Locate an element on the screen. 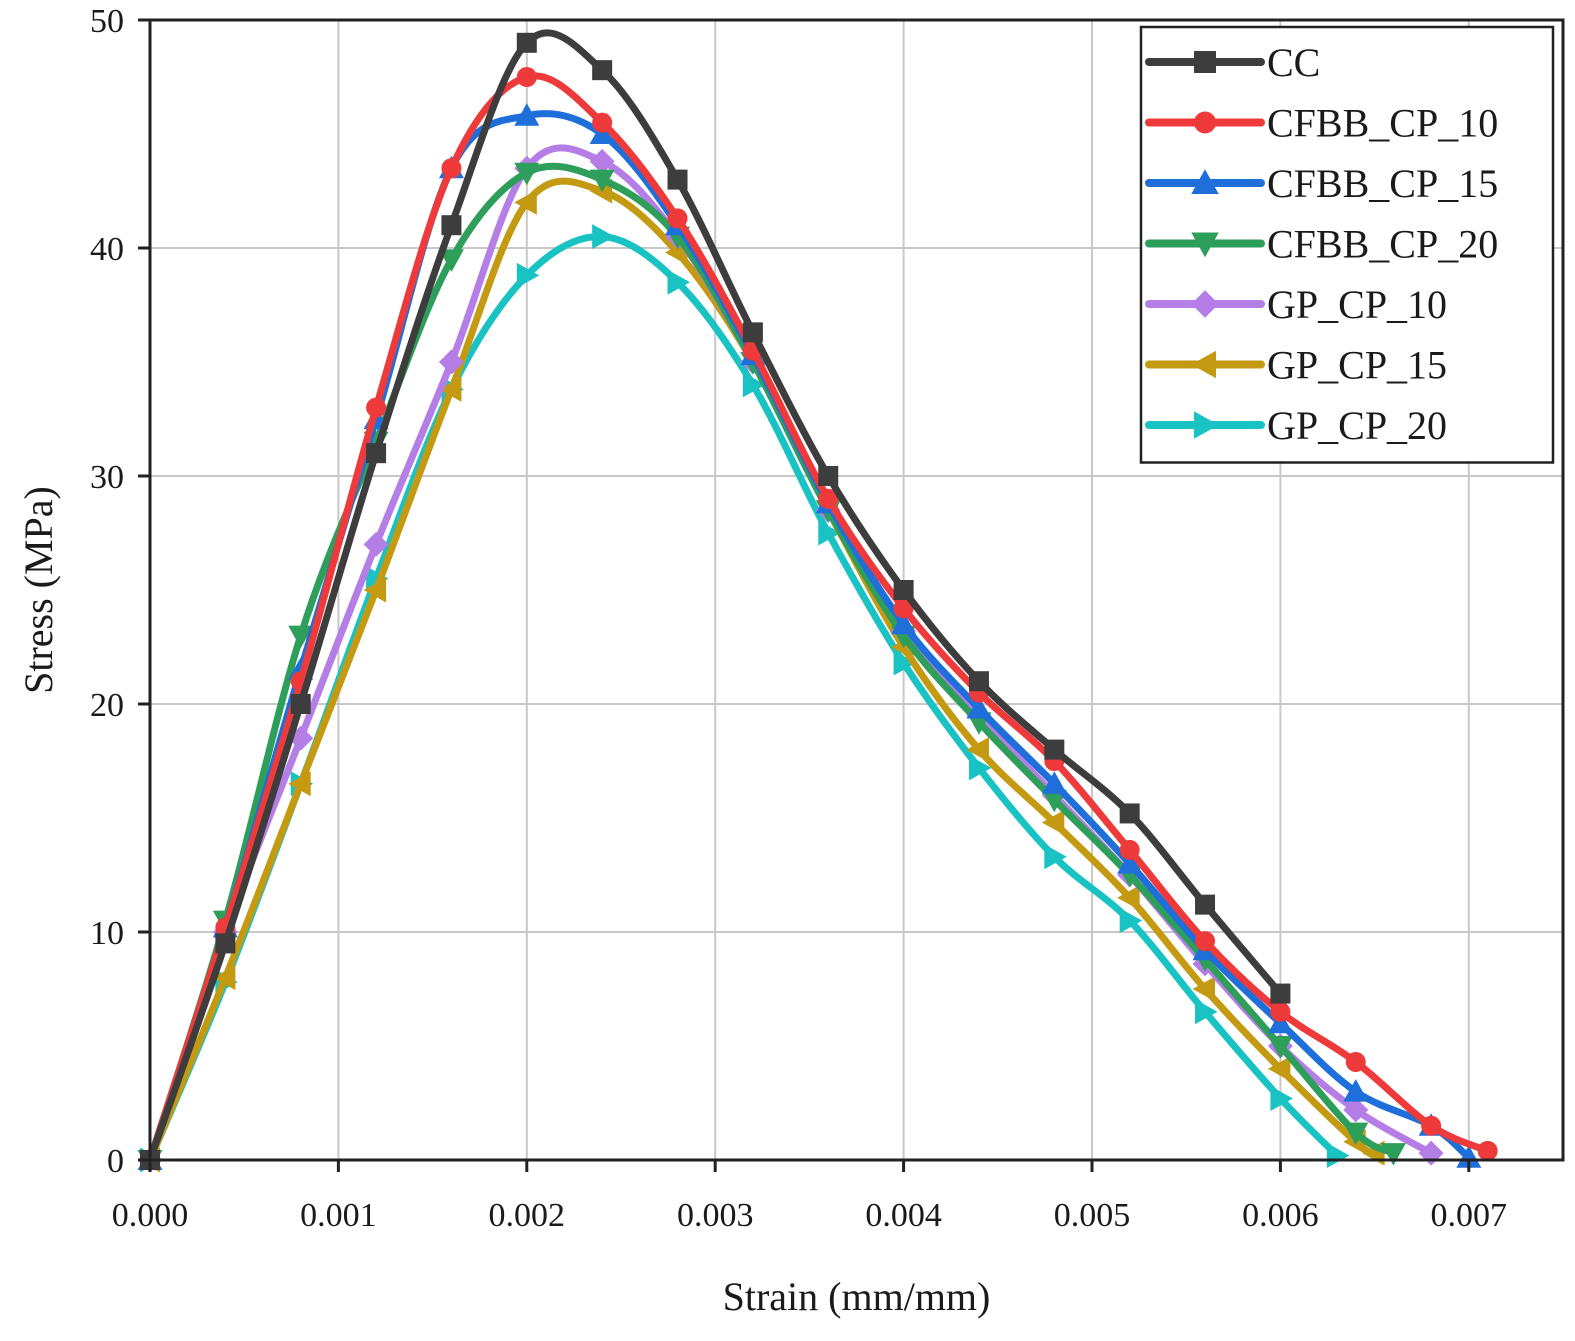 Image resolution: width=1575 pixels, height=1341 pixels. legend-item: CFBB_CP_20 is located at coordinates (1321, 244).